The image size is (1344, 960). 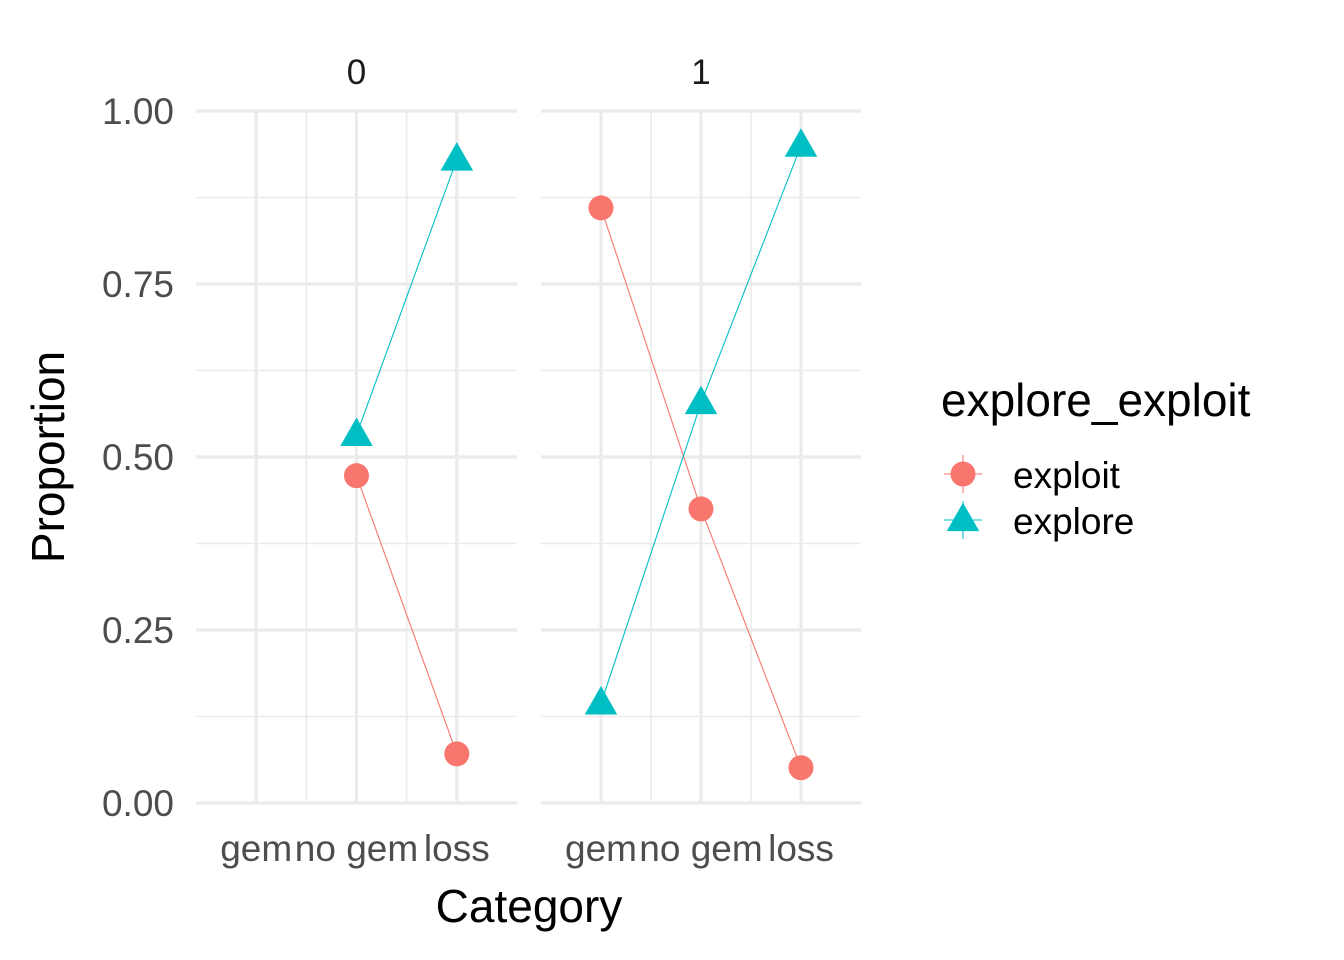 What do you see at coordinates (1067, 475) in the screenshot?
I see `legend-label-exploit: exploit` at bounding box center [1067, 475].